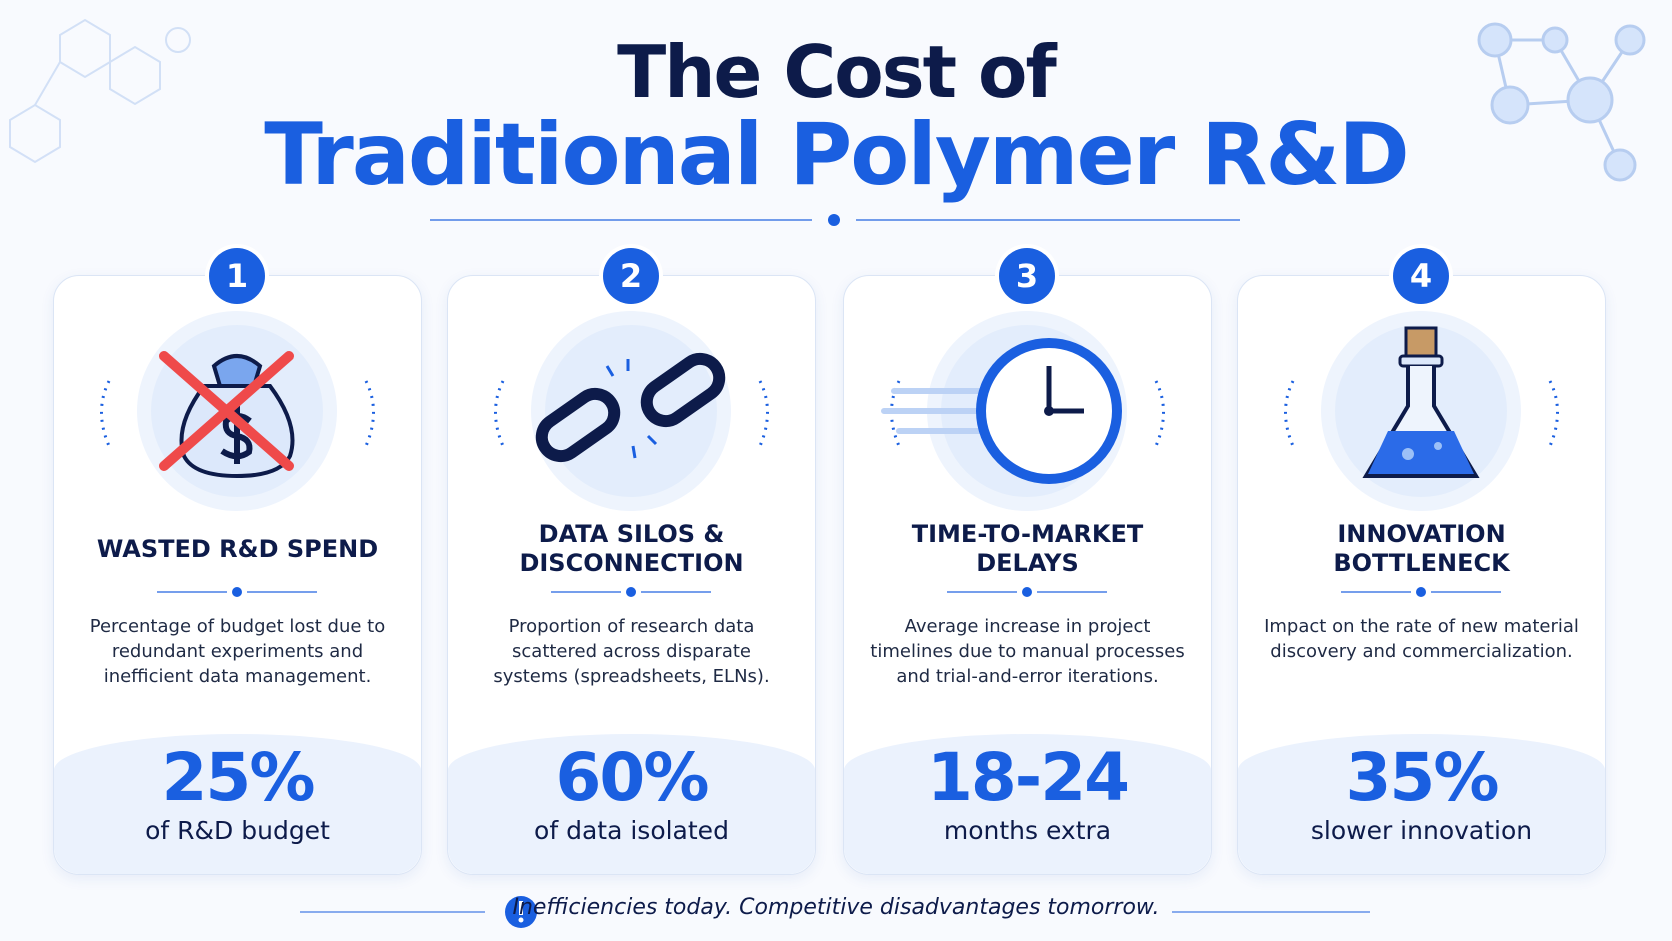 The height and width of the screenshot is (941, 1672). I want to click on heading-line: INNOVATION, so click(1421, 534).